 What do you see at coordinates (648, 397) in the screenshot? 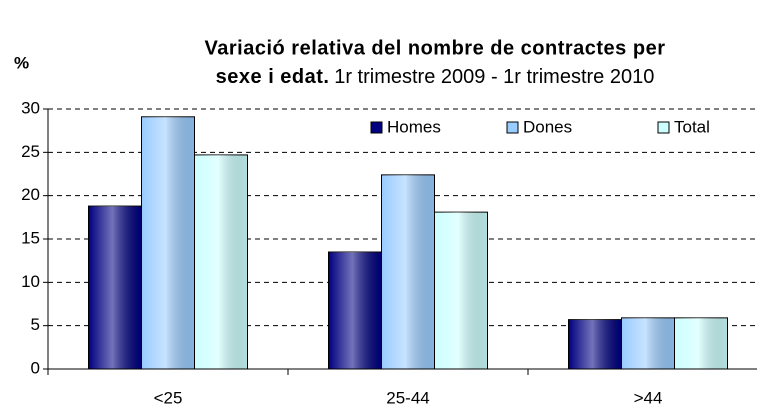
I see `x-tick-label: >44` at bounding box center [648, 397].